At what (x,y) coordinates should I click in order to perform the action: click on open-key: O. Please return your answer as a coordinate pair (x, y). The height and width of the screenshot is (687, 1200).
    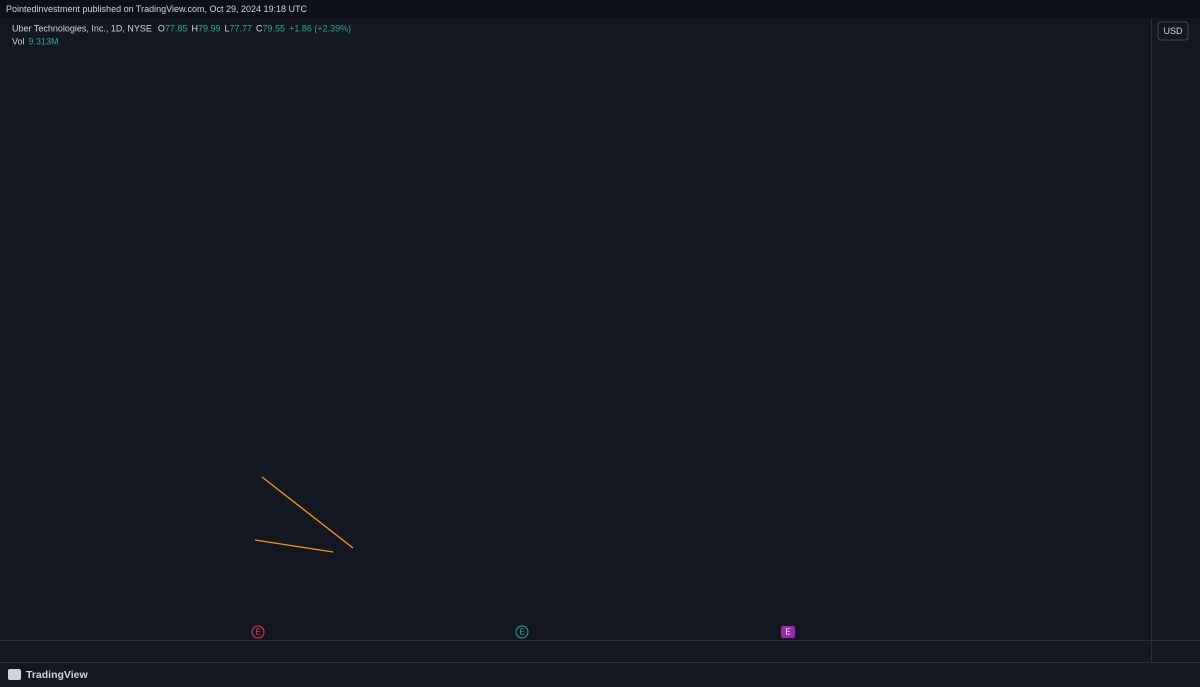
    Looking at the image, I should click on (161, 29).